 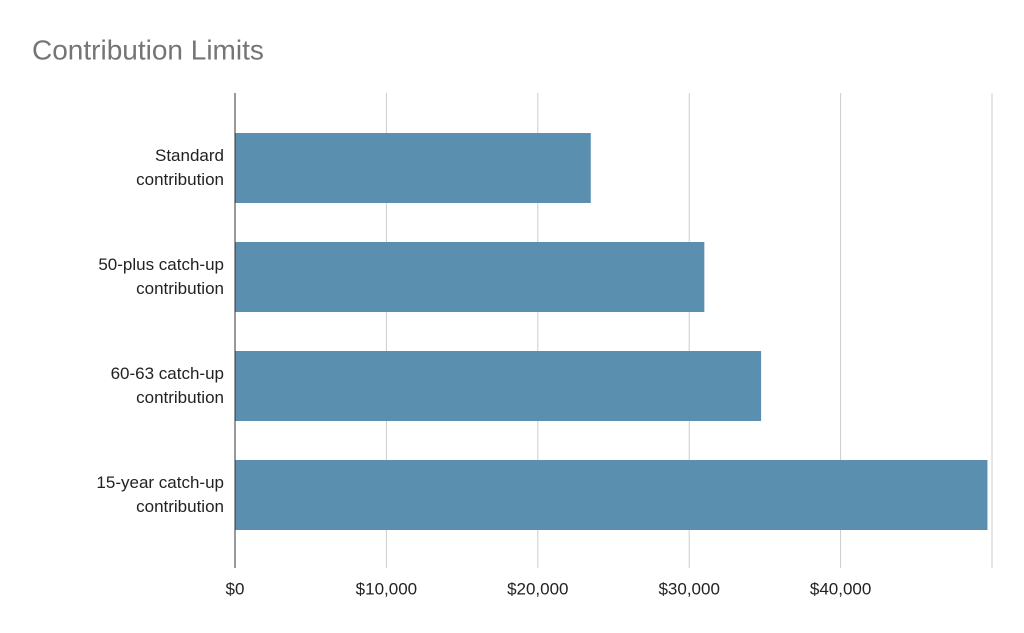 I want to click on y-tick-label: 15-year catch-up contribution, so click(x=160, y=494).